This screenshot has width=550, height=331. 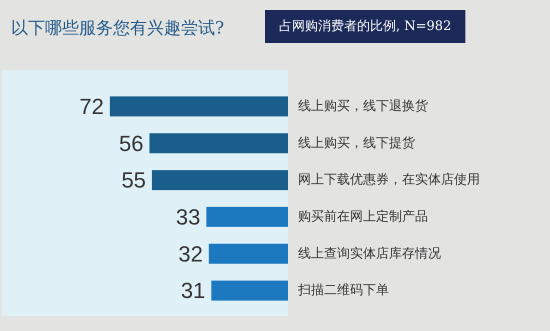 What do you see at coordinates (188, 217) in the screenshot?
I see `data-label: 33` at bounding box center [188, 217].